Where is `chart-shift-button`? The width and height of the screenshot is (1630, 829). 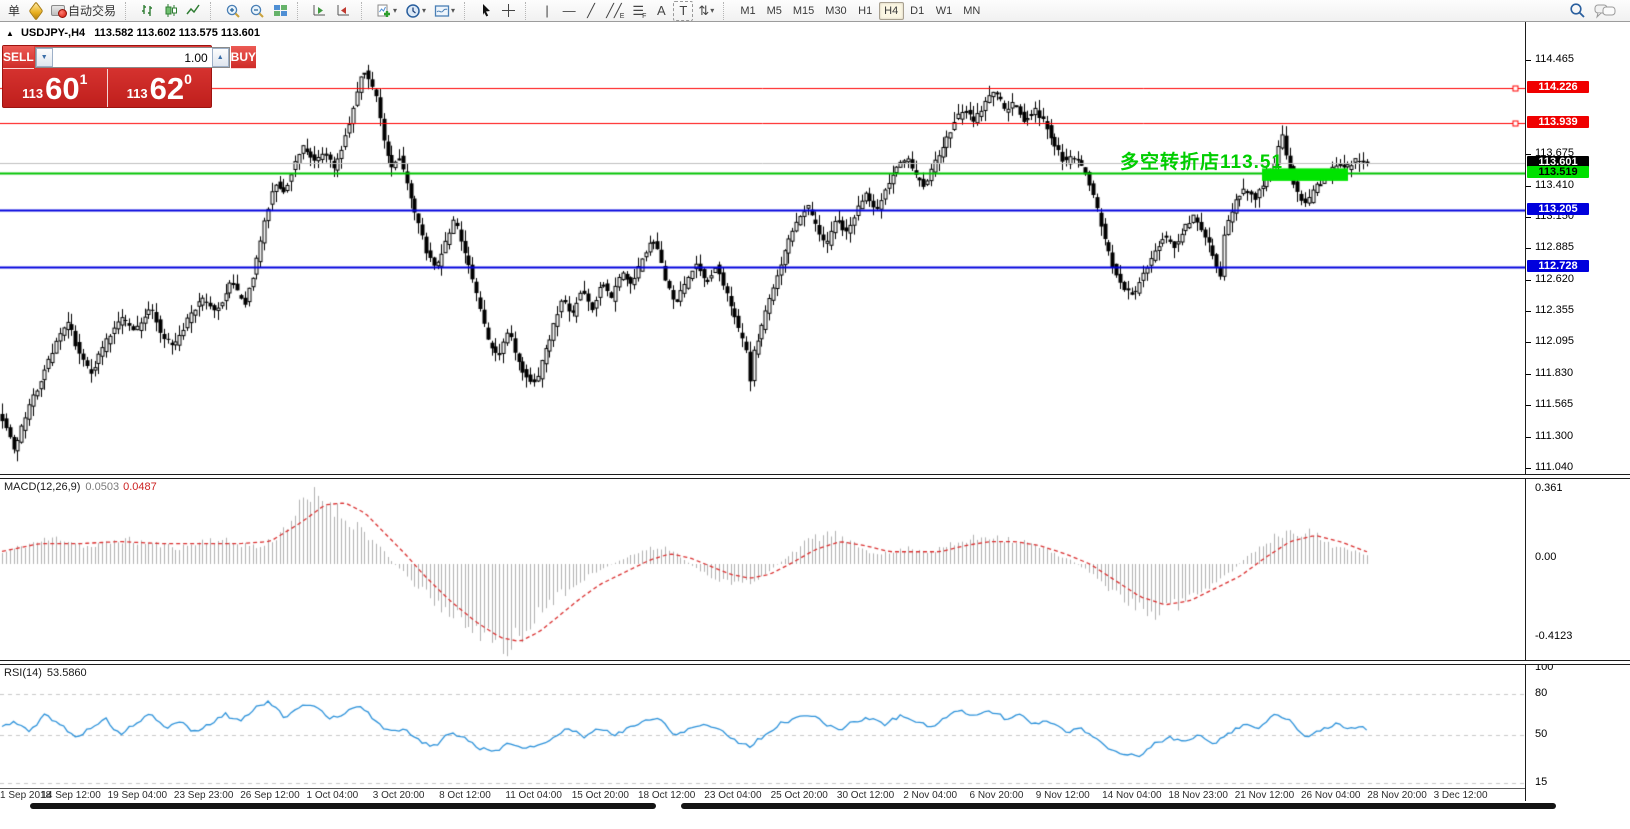 chart-shift-button is located at coordinates (344, 11).